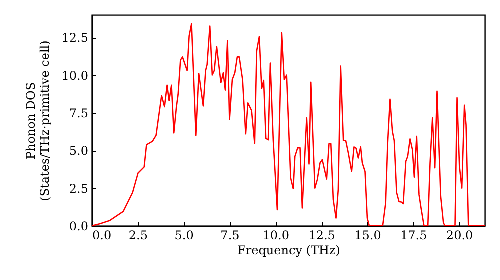 The width and height of the screenshot is (500, 280). What do you see at coordinates (38, 121) in the screenshot?
I see `y-axis-title: Phonon DOS (States/THz·primitive cell)` at bounding box center [38, 121].